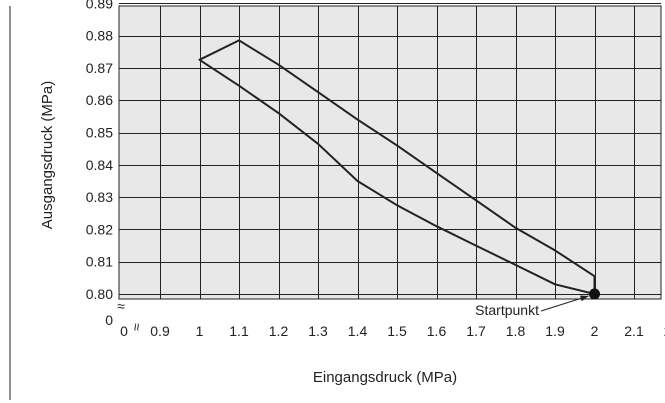 Image resolution: width=665 pixels, height=403 pixels. What do you see at coordinates (47, 155) in the screenshot?
I see `y-axis-label: Ausgangsdruck (MPa)` at bounding box center [47, 155].